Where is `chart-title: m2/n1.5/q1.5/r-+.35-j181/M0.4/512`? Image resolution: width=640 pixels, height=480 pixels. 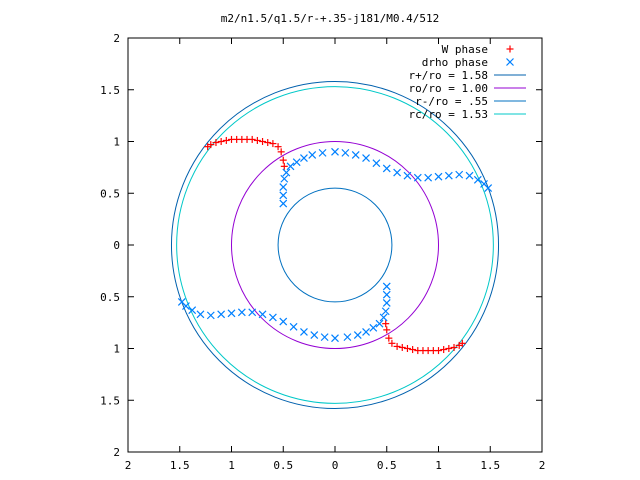
chart-title: m2/n1.5/q1.5/r-+.35-j181/M0.4/512 is located at coordinates (330, 18).